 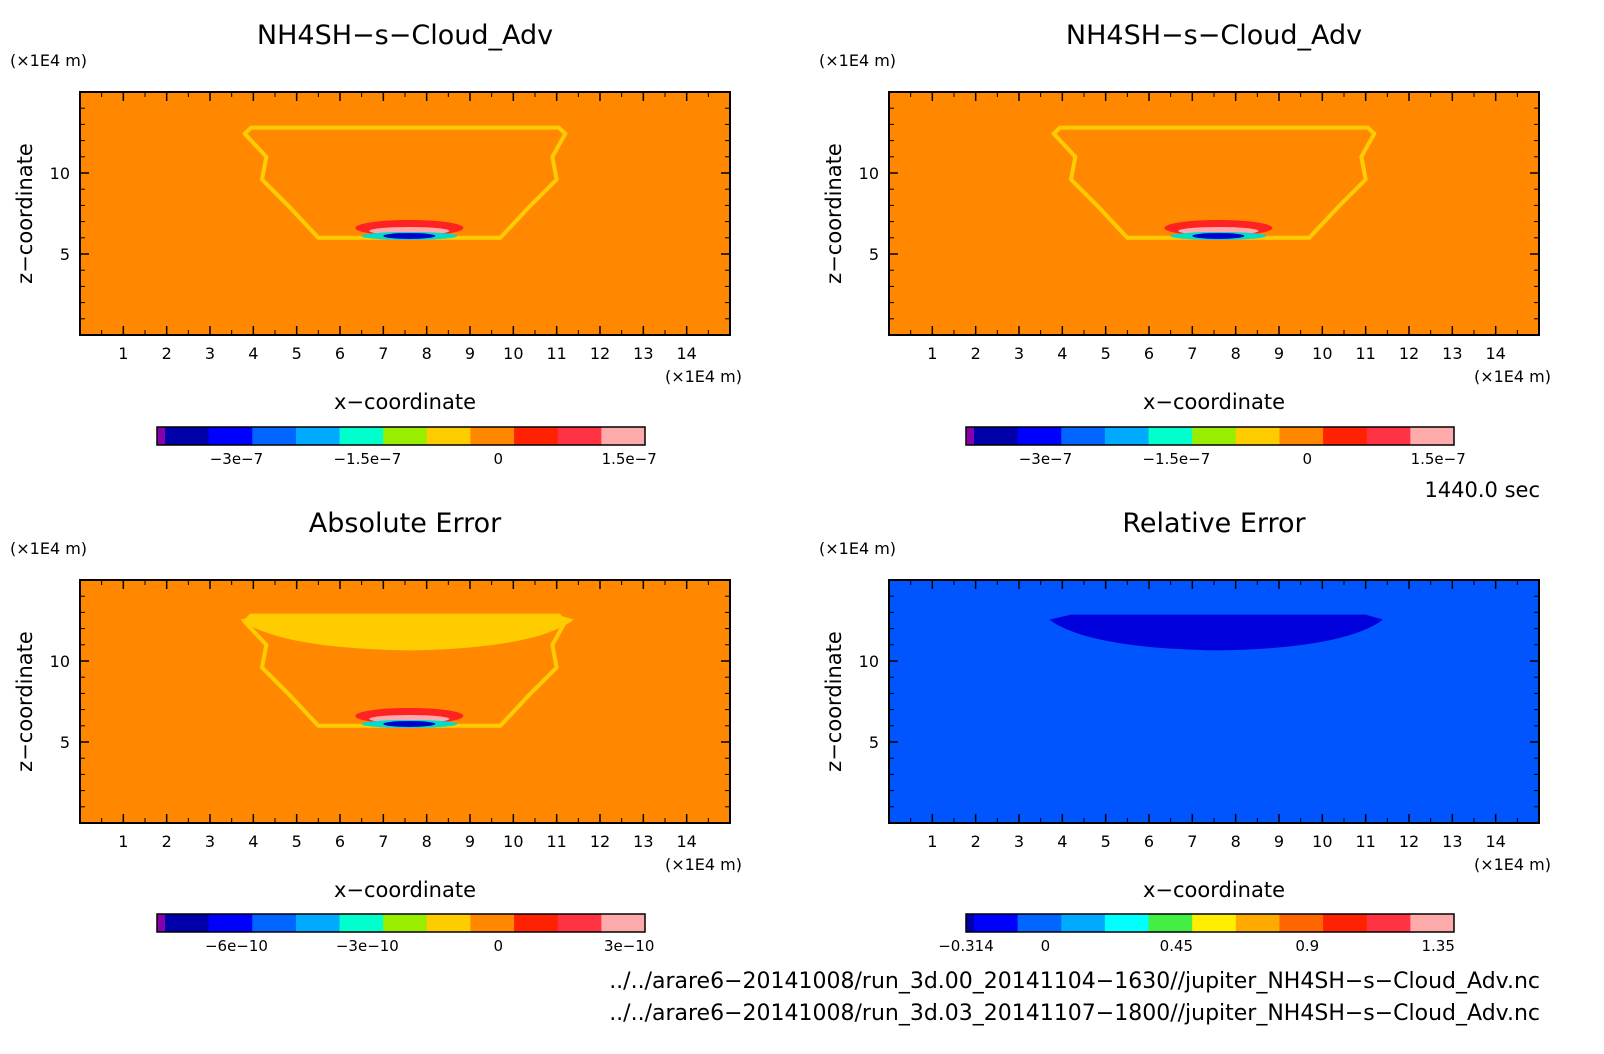 I want to click on x-tick-label: 8, so click(x=1236, y=353).